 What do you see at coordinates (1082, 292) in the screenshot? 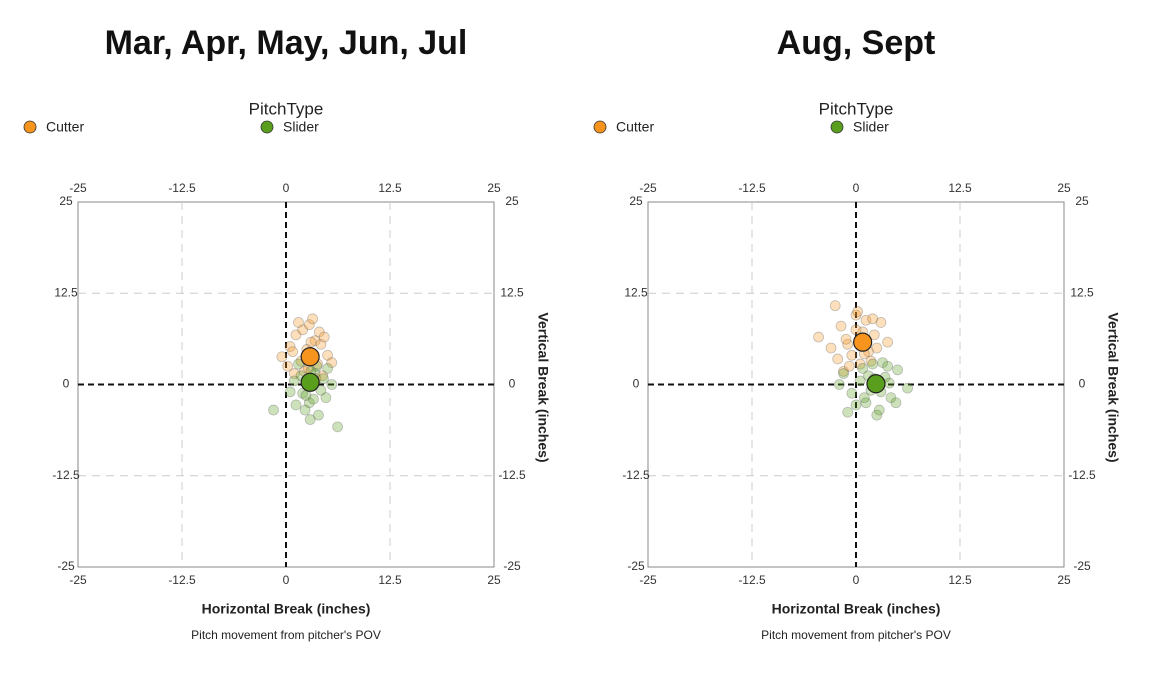
I see `y-right-tick-label: 12.5` at bounding box center [1082, 292].